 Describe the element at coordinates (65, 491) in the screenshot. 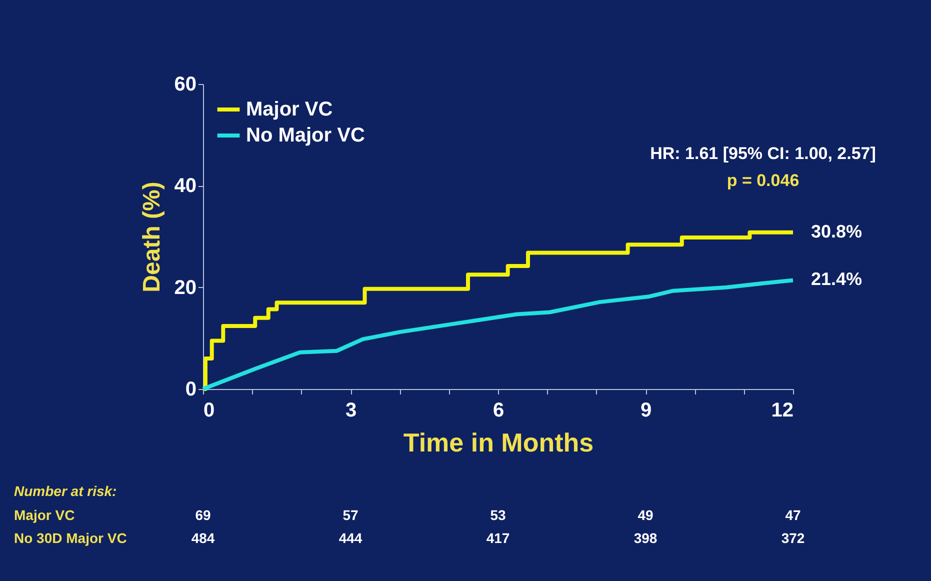

I see `text: Number at risk:` at that location.